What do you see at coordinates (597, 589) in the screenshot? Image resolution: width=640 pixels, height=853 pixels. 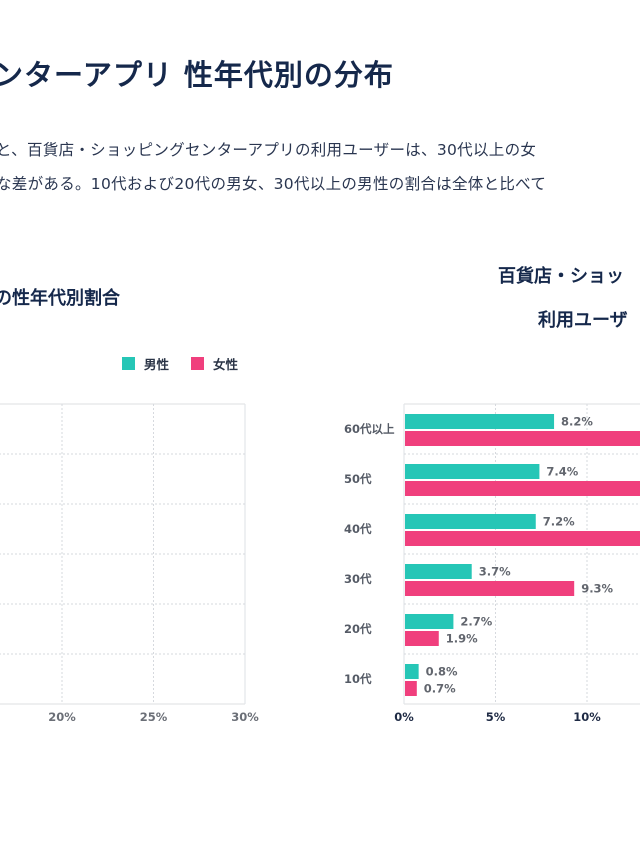 I see `bar-value-label-female: 9.3%` at bounding box center [597, 589].